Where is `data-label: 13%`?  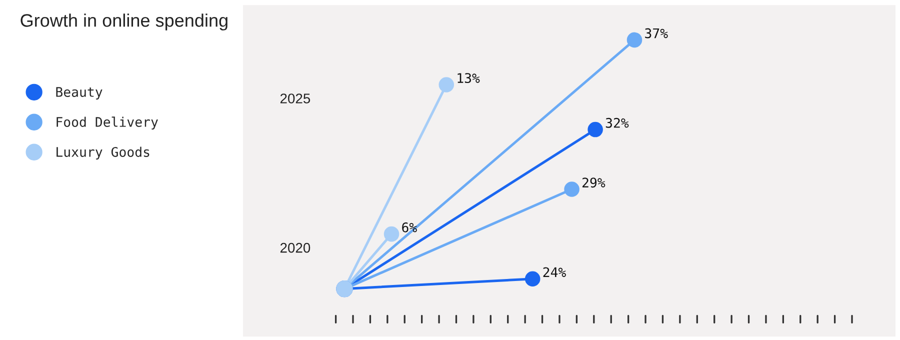
data-label: 13% is located at coordinates (469, 78).